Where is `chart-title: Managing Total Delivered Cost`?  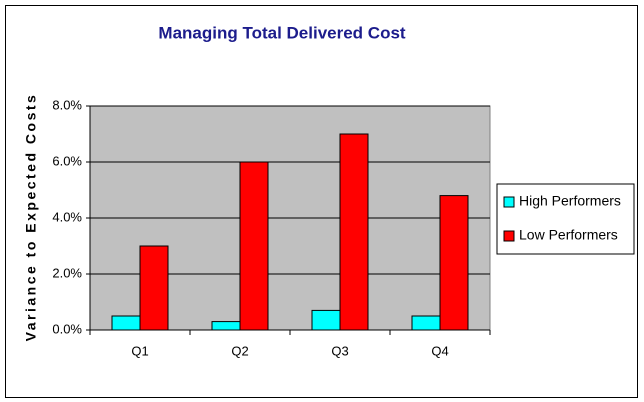 chart-title: Managing Total Delivered Cost is located at coordinates (282, 32).